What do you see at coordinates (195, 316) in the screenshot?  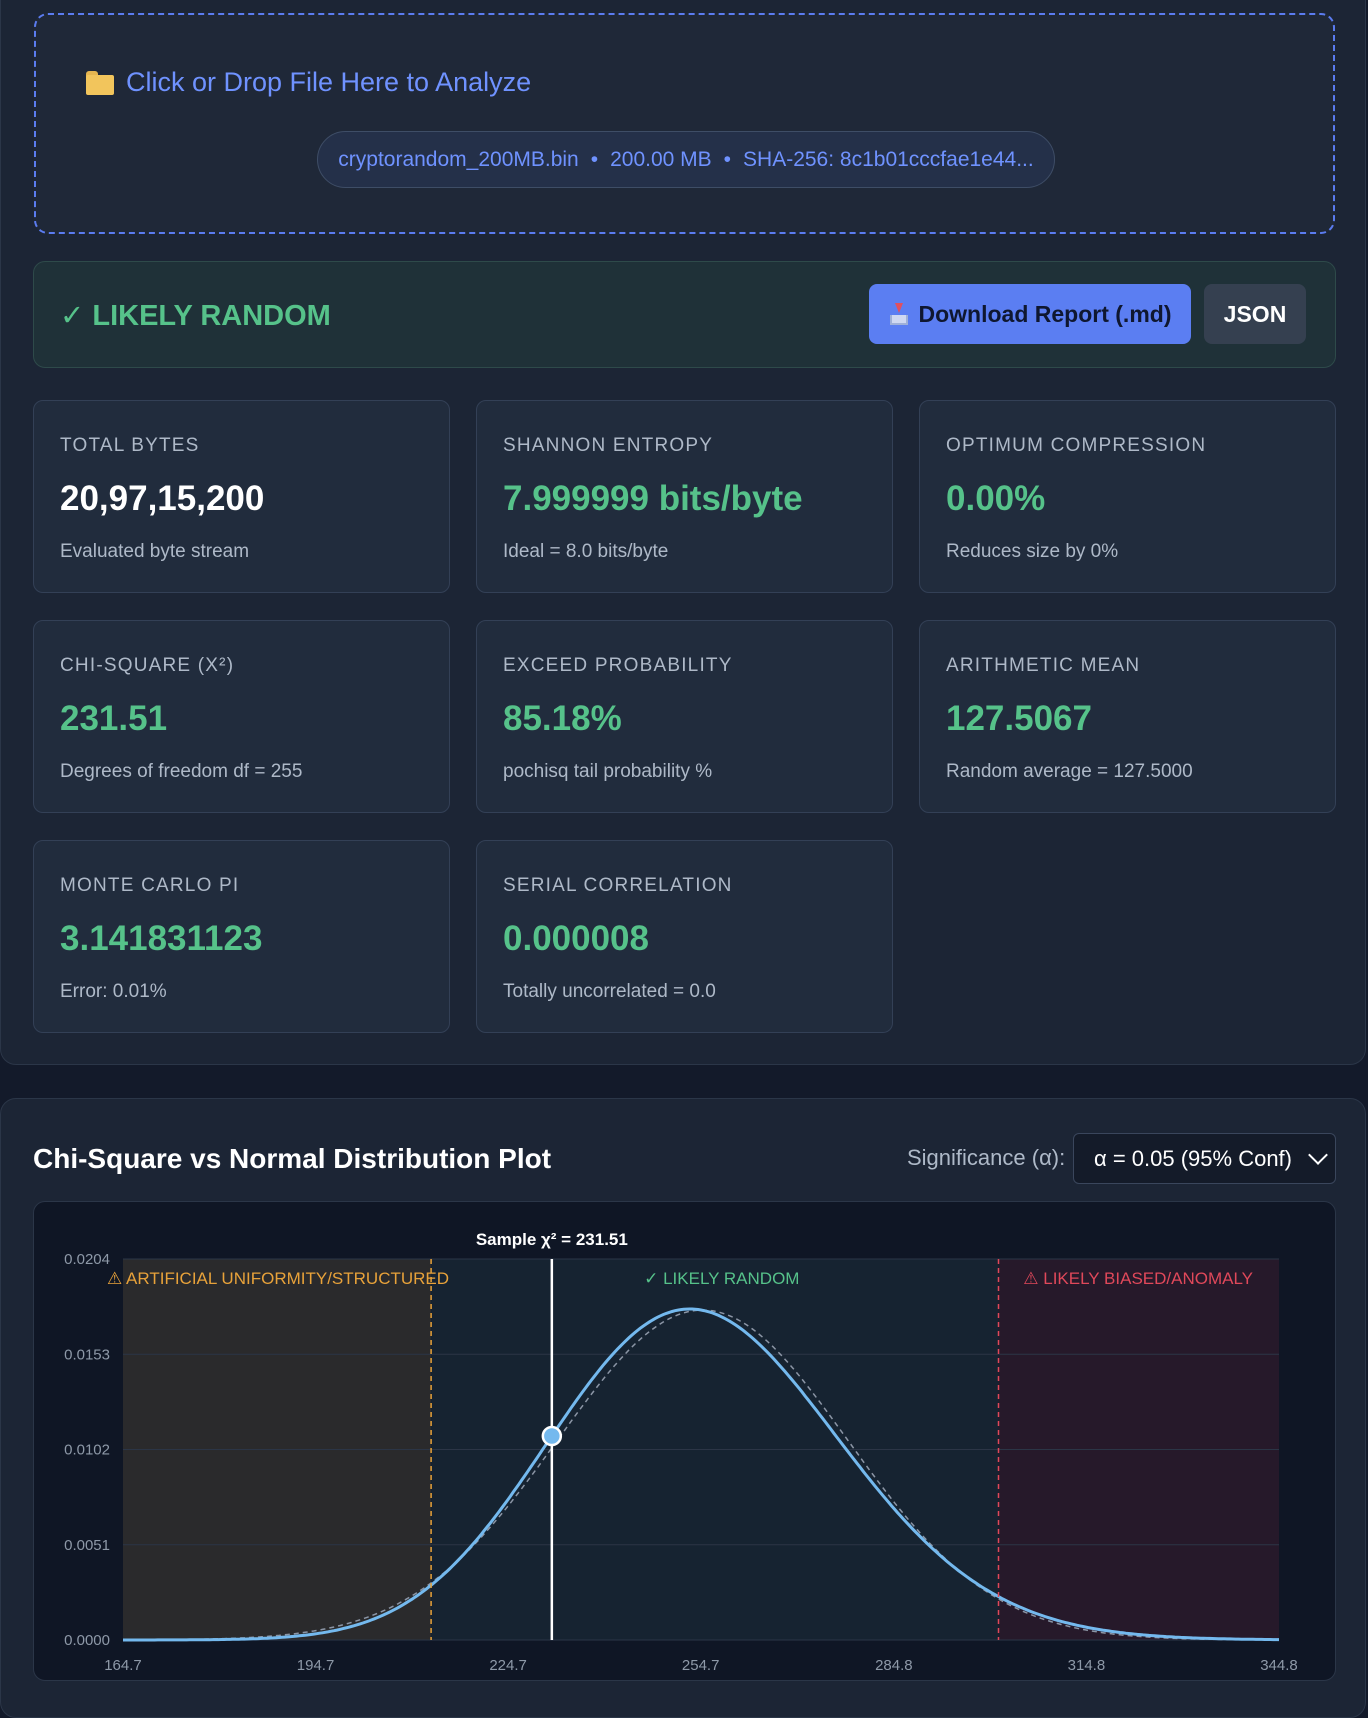 I see `verdict-text: ✓ LIKELY RANDOM` at bounding box center [195, 316].